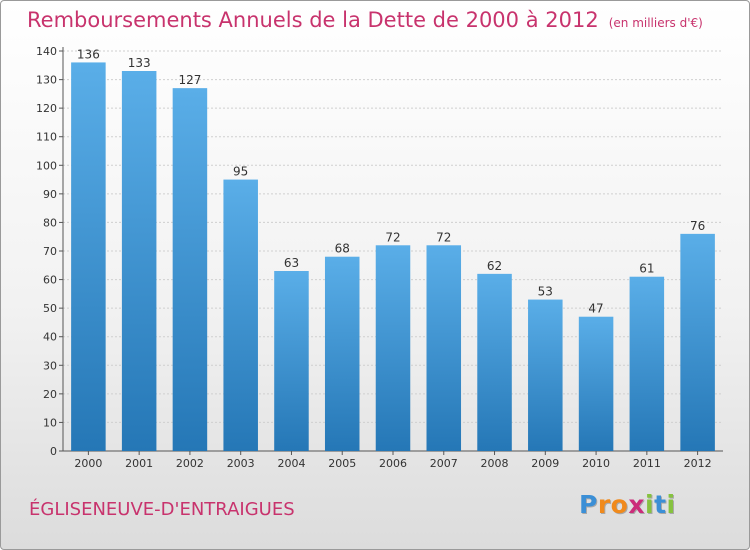 Image resolution: width=750 pixels, height=550 pixels. What do you see at coordinates (162, 509) in the screenshot?
I see `location-name: ÉGLISENEUVE-D'ENTRAIGUES` at bounding box center [162, 509].